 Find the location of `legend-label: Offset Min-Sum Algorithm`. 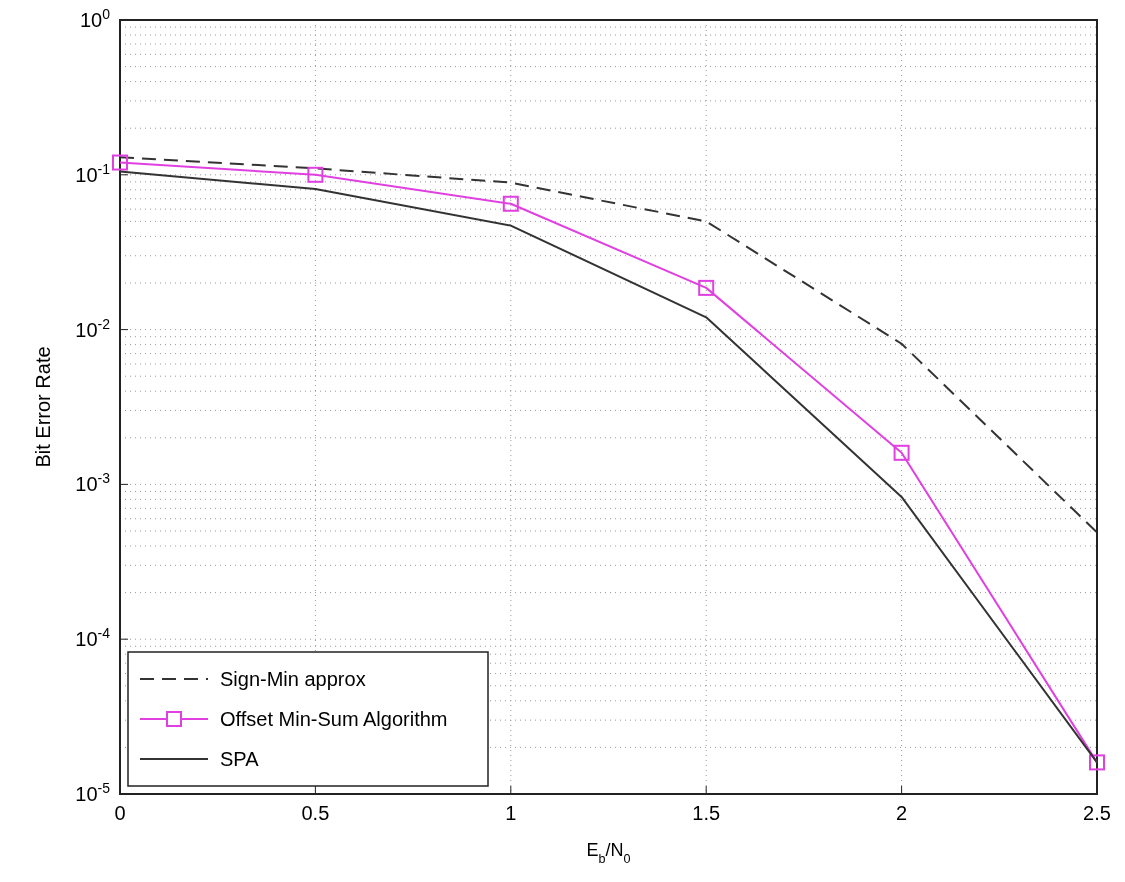

legend-label: Offset Min-Sum Algorithm is located at coordinates (334, 719).